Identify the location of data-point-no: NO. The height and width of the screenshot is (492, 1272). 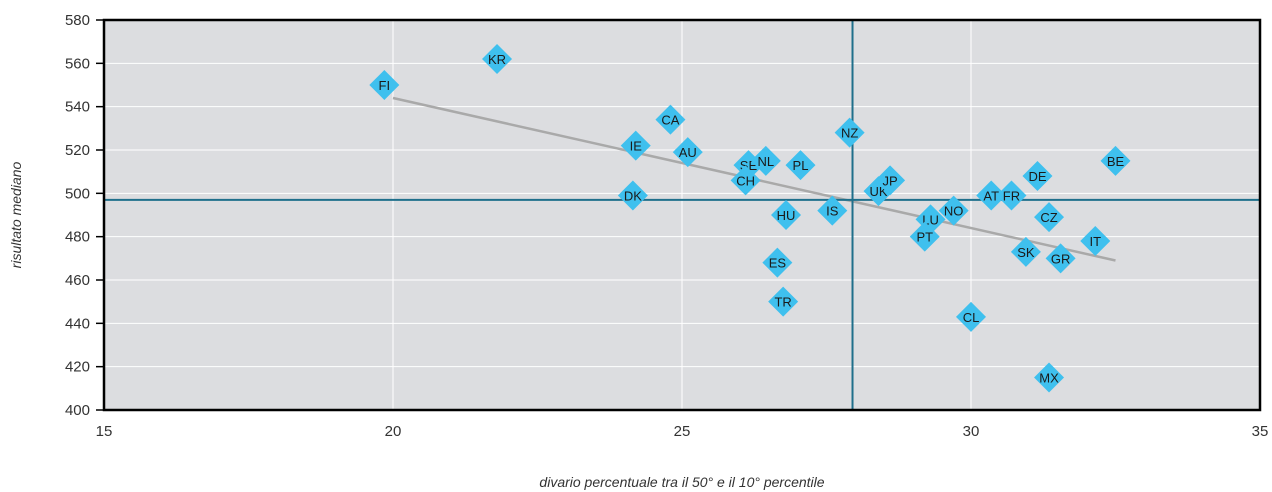
(953, 210).